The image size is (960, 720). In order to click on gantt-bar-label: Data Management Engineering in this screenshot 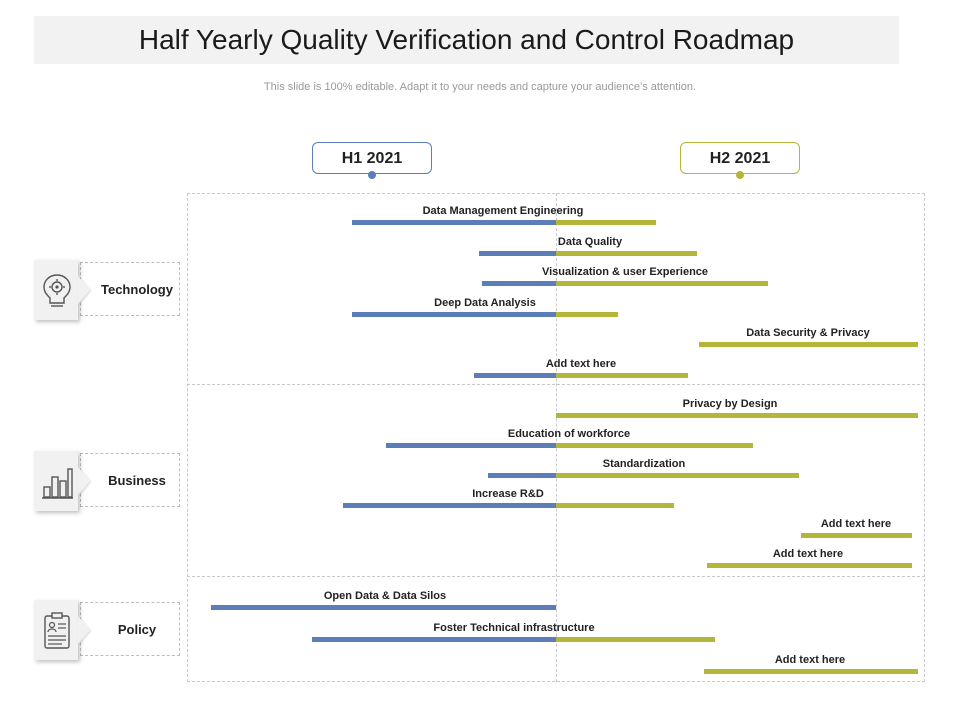, I will do `click(503, 211)`.